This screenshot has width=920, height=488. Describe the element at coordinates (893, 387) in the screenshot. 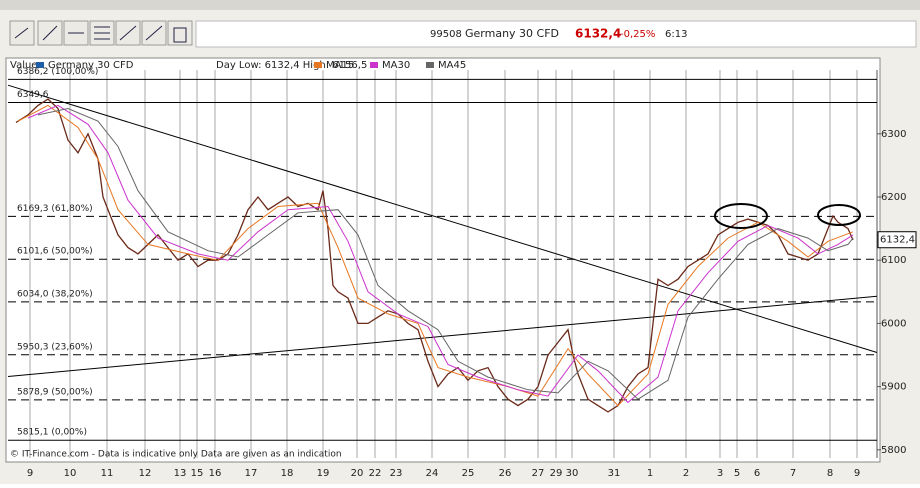

I see `y-tick-label: 5900` at that location.